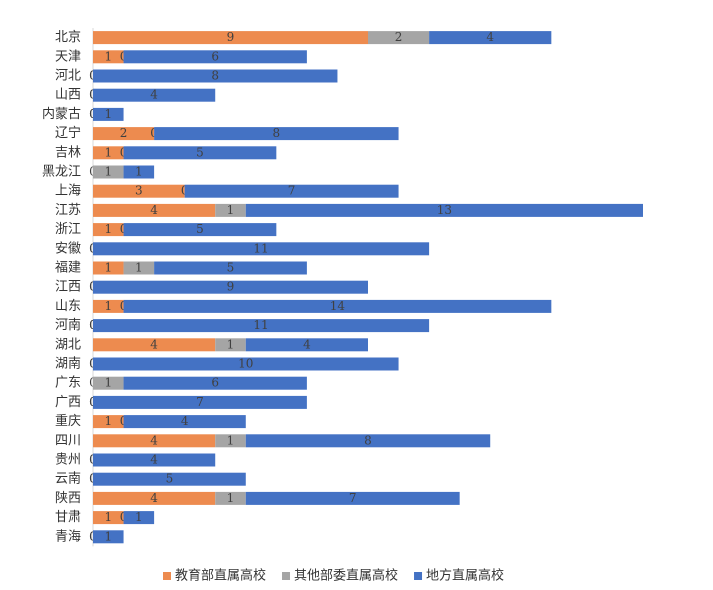 The width and height of the screenshot is (713, 590). What do you see at coordinates (68, 364) in the screenshot?
I see `category-label: 湖南` at bounding box center [68, 364].